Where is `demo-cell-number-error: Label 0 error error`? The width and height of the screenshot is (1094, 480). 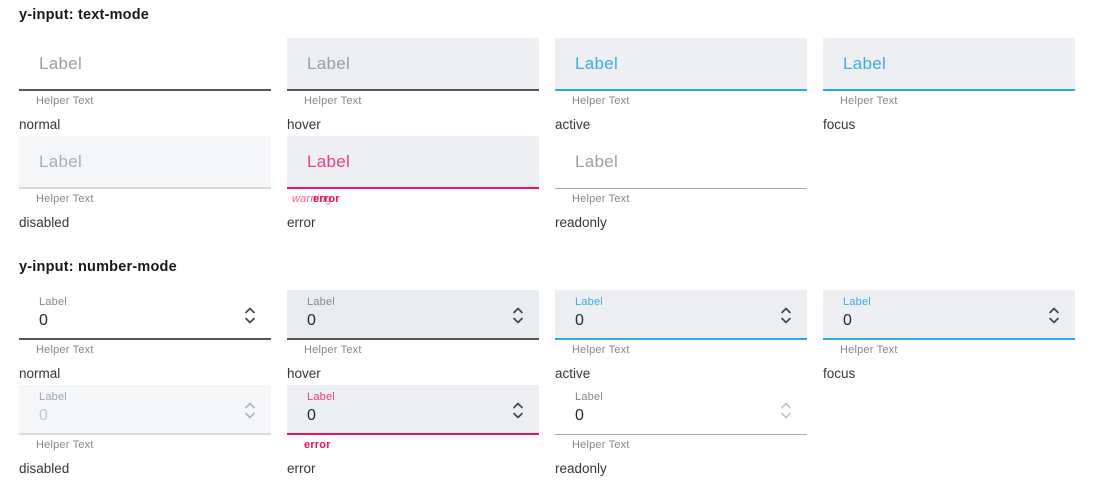
demo-cell-number-error: Label 0 error error is located at coordinates (413, 432).